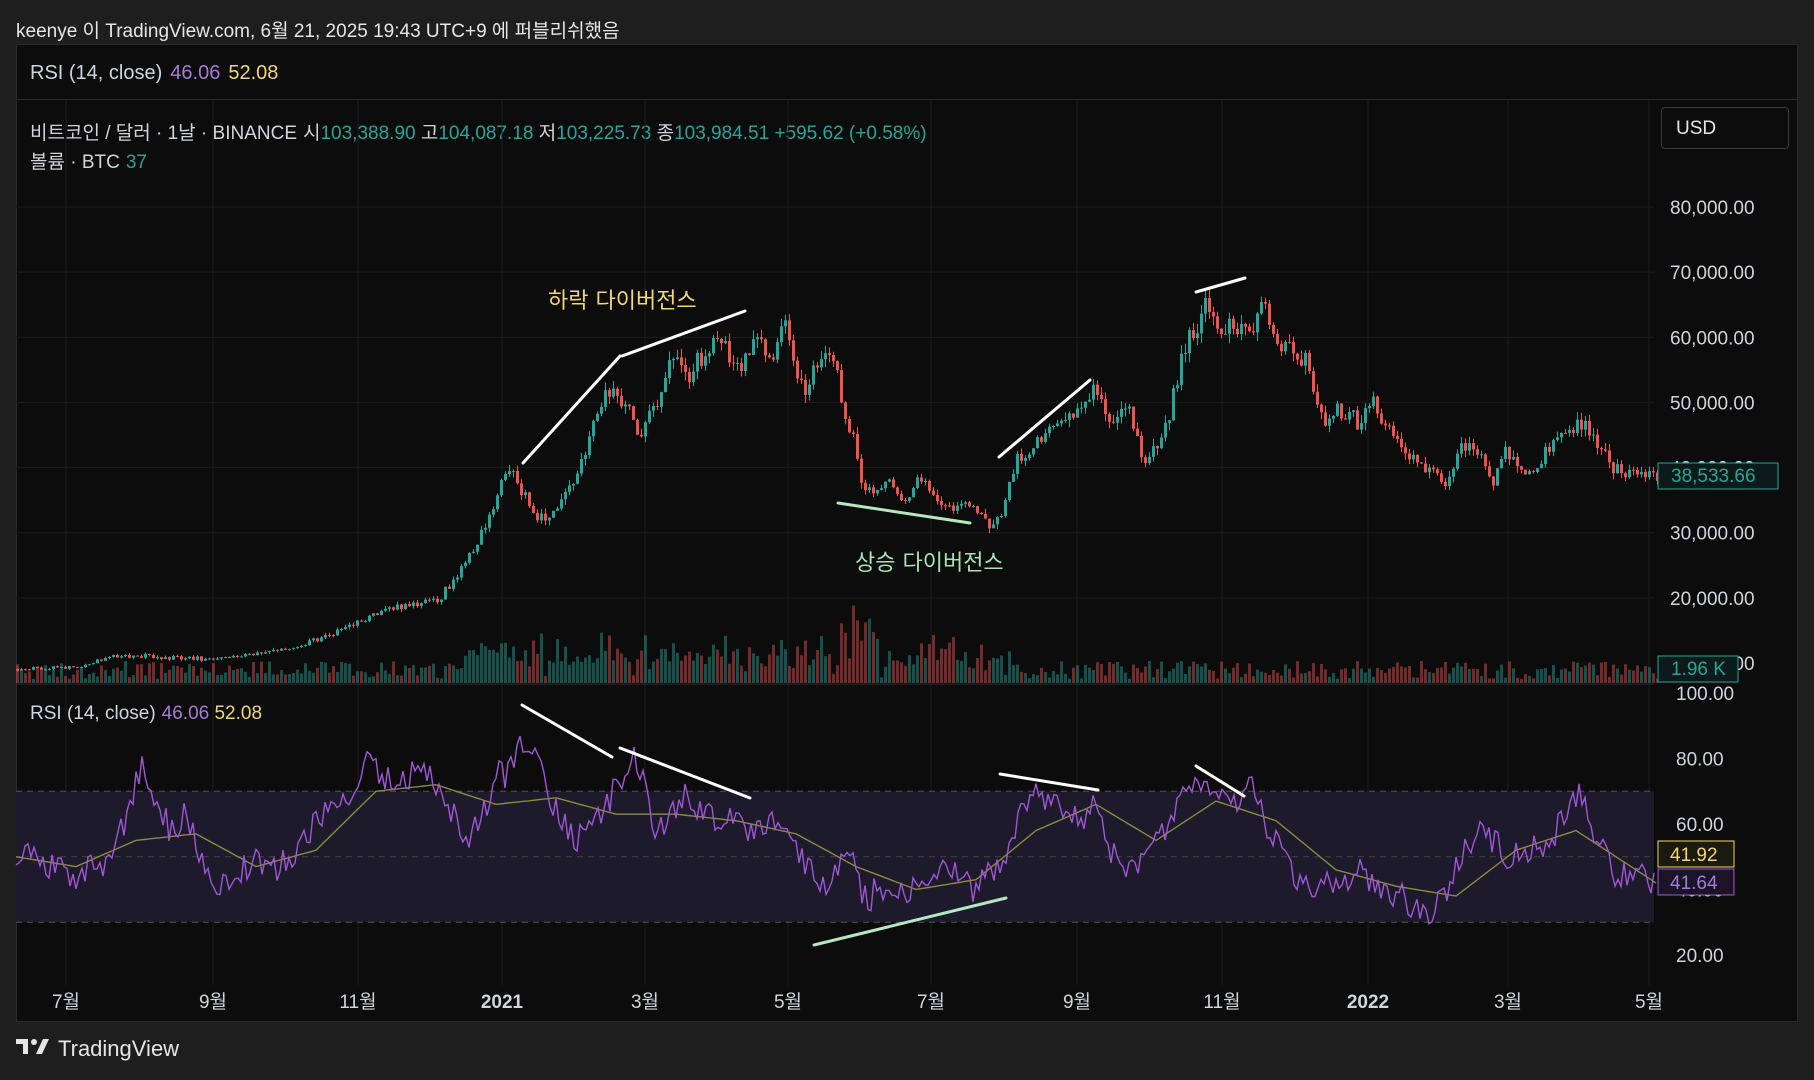 The width and height of the screenshot is (1814, 1080). I want to click on rsi-value: 46.06, so click(185, 713).